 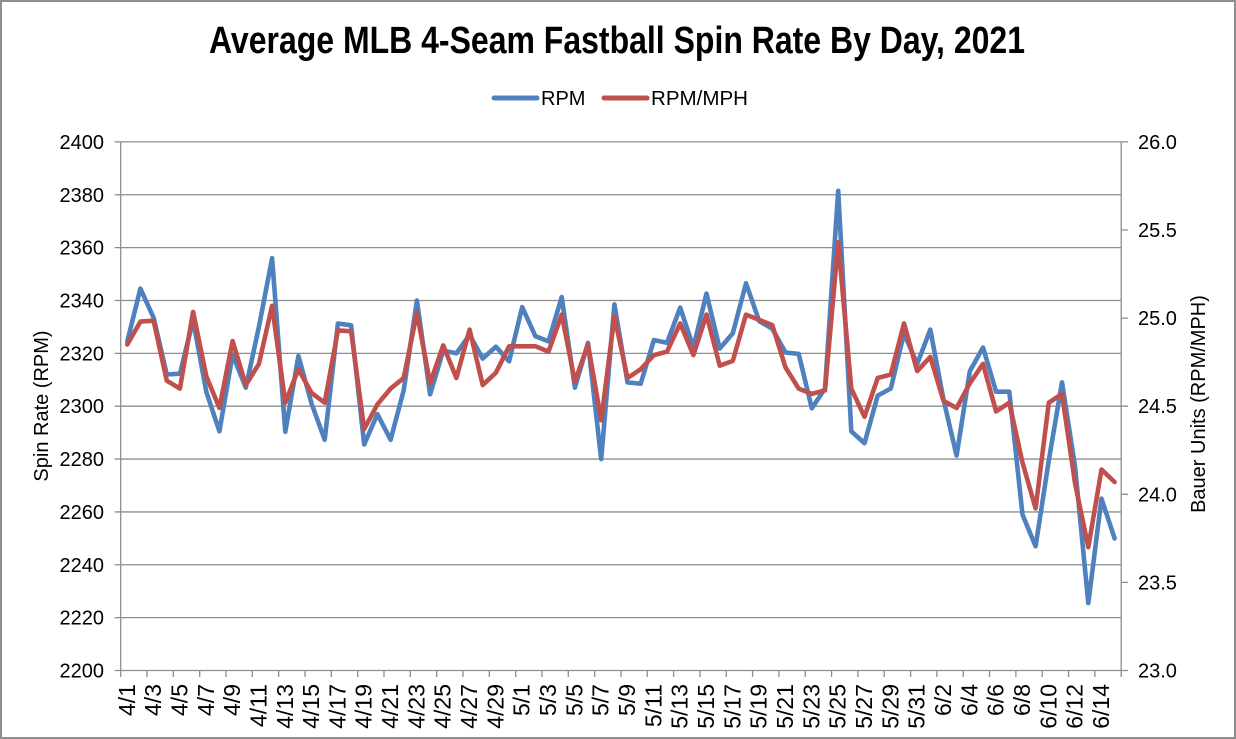 What do you see at coordinates (232, 700) in the screenshot?
I see `svg-text: 4/9` at bounding box center [232, 700].